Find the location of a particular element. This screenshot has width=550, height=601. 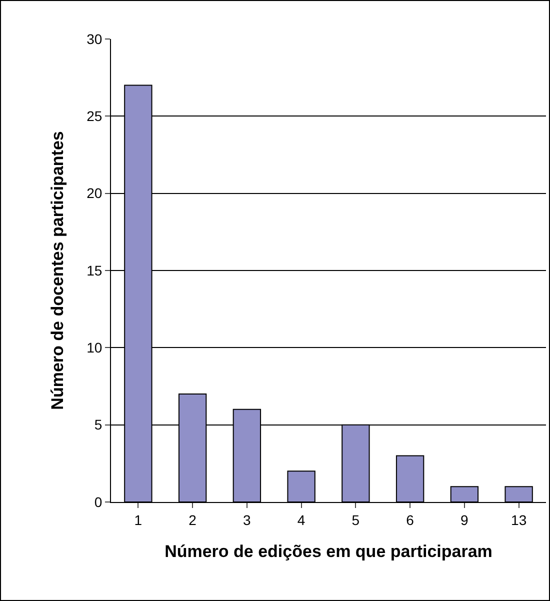

y-tick-label: 5 is located at coordinates (98, 424).